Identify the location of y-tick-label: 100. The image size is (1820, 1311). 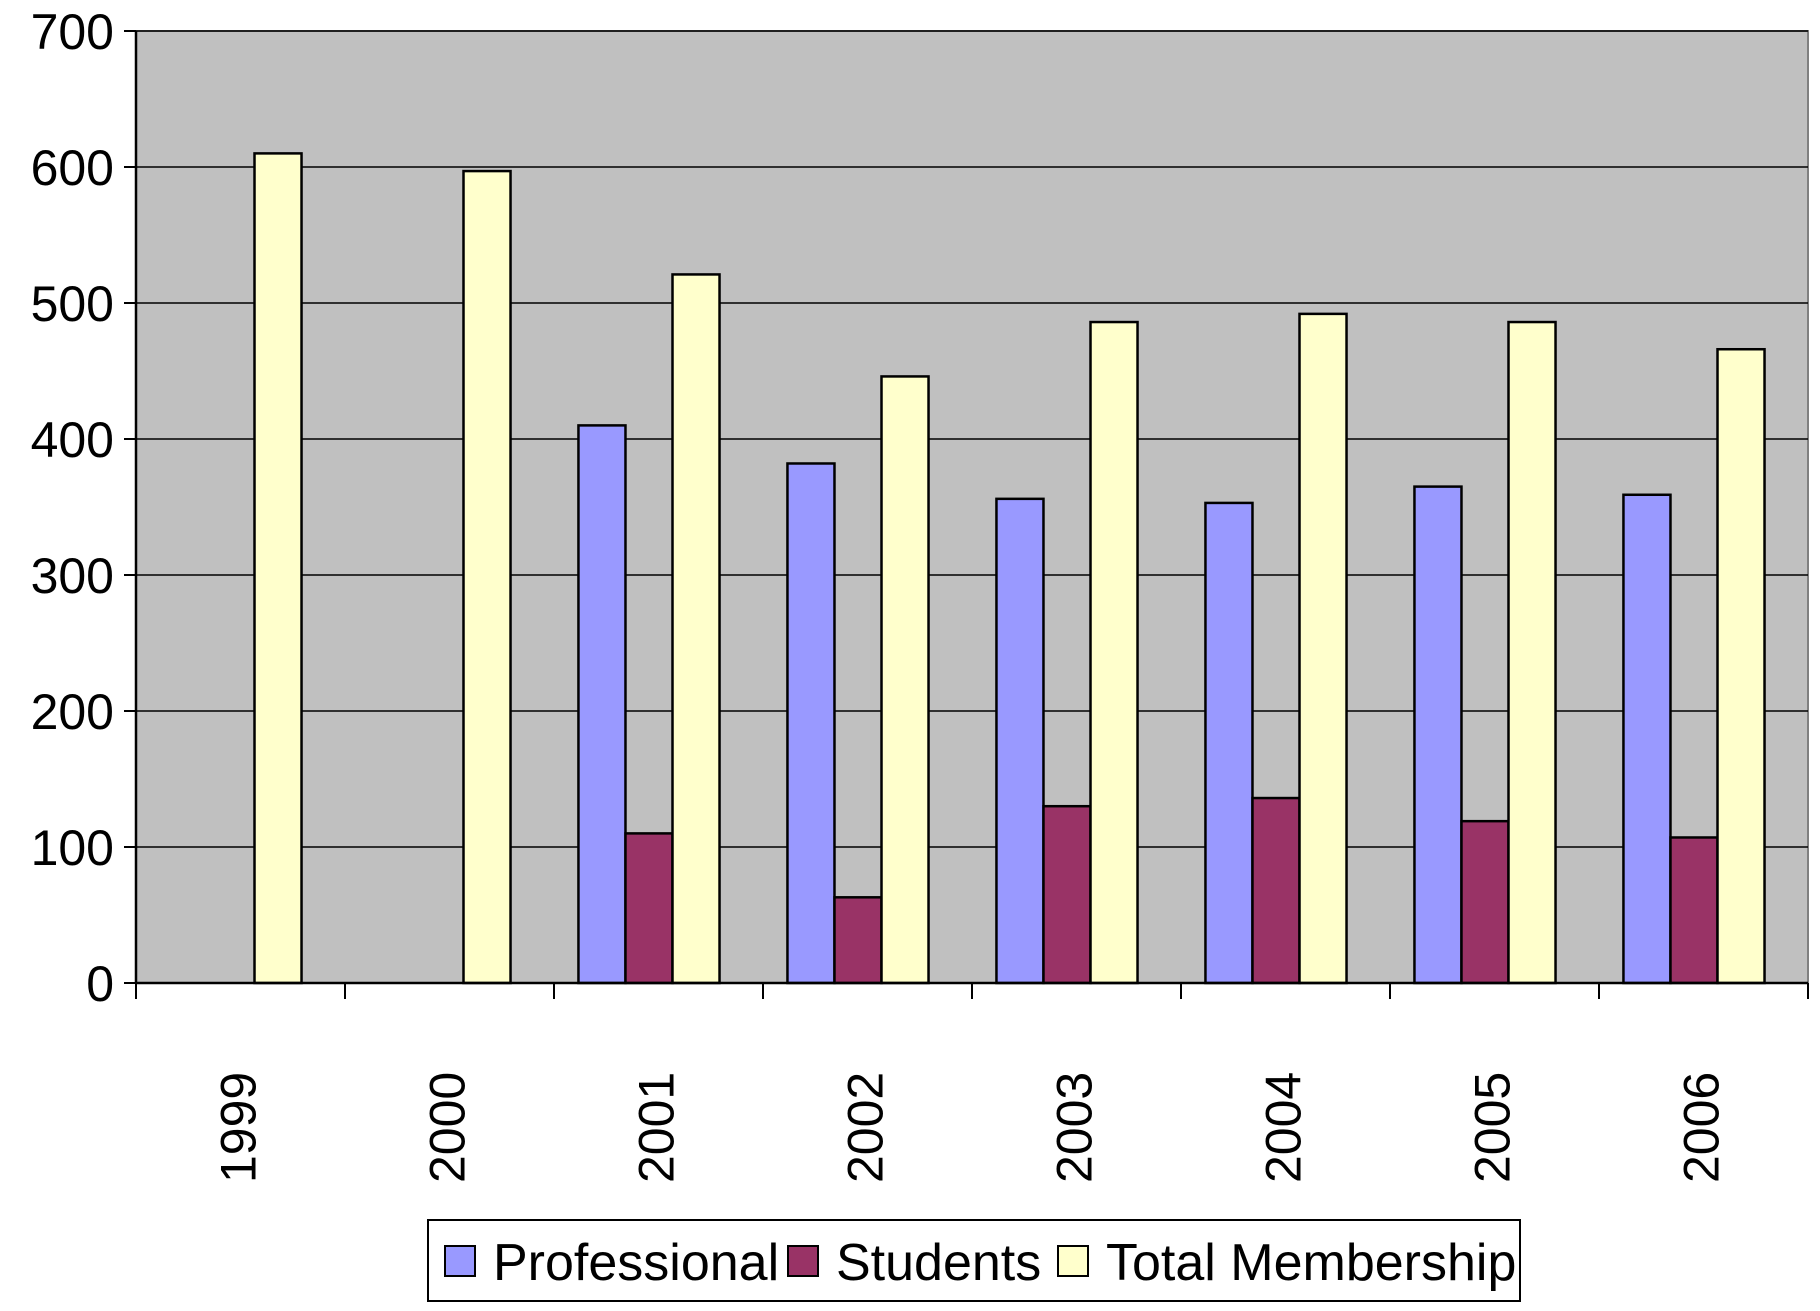
(72, 848).